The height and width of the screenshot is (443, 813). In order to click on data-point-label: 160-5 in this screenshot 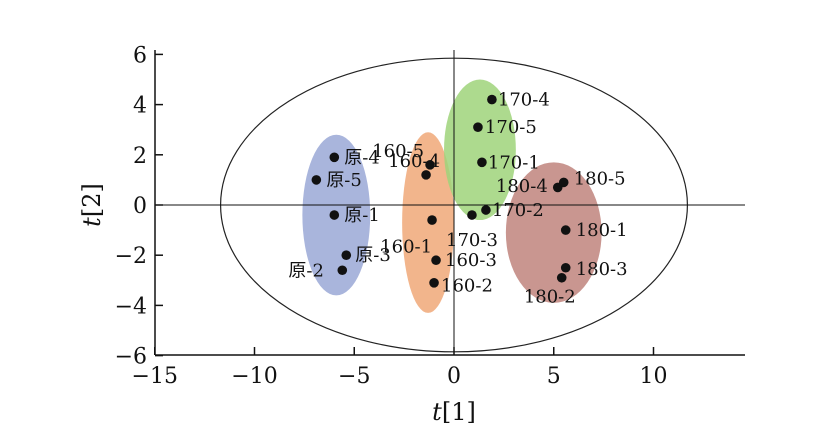, I will do `click(398, 151)`.